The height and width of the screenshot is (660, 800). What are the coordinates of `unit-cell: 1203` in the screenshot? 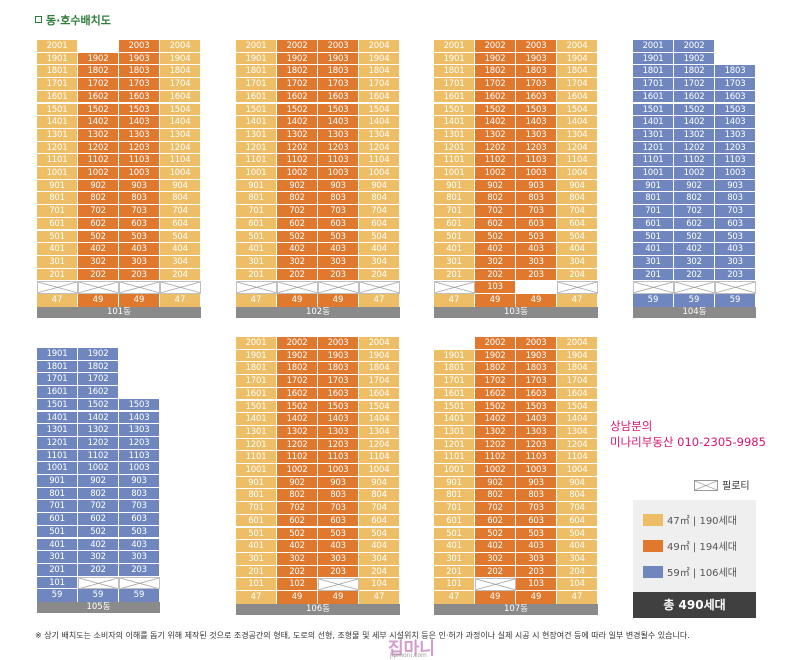 It's located at (536, 445).